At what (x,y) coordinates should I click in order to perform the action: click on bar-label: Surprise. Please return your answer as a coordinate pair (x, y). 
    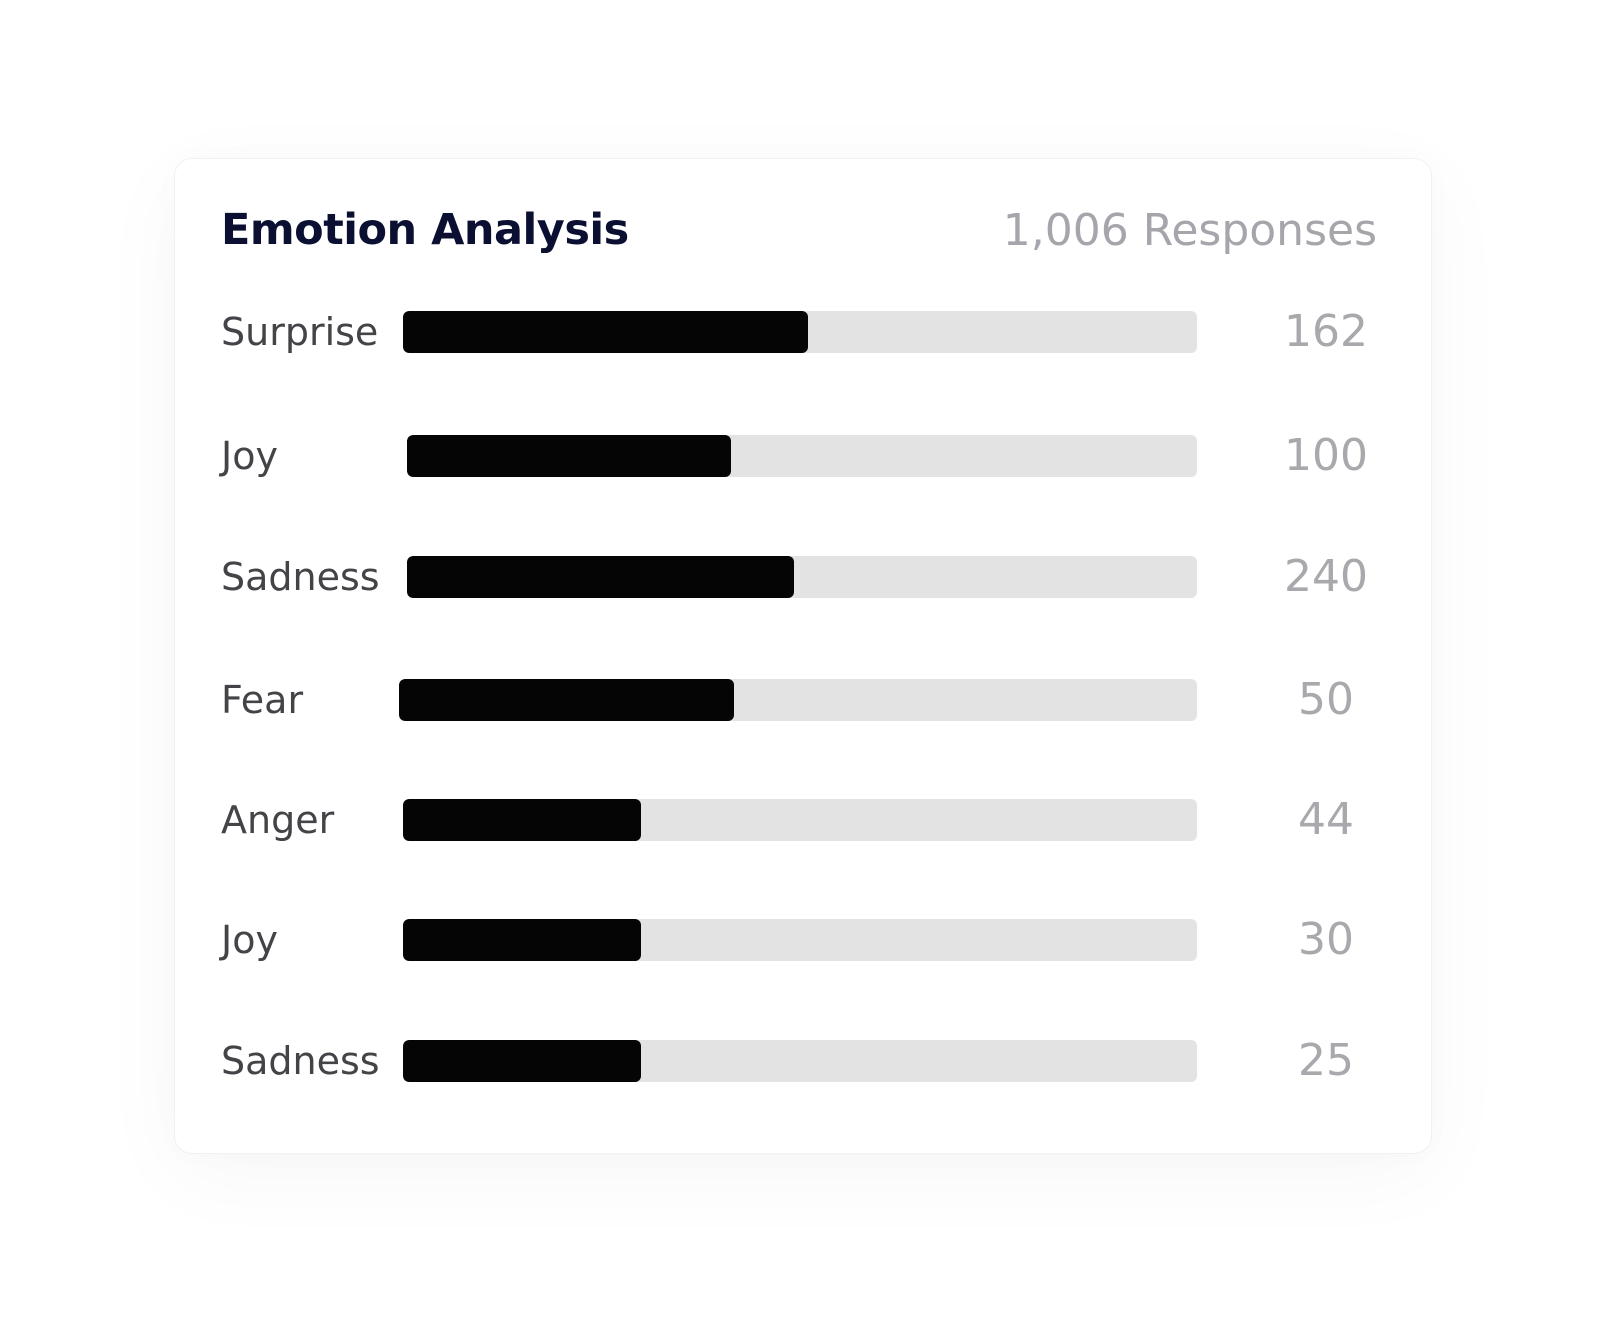
    Looking at the image, I should click on (300, 332).